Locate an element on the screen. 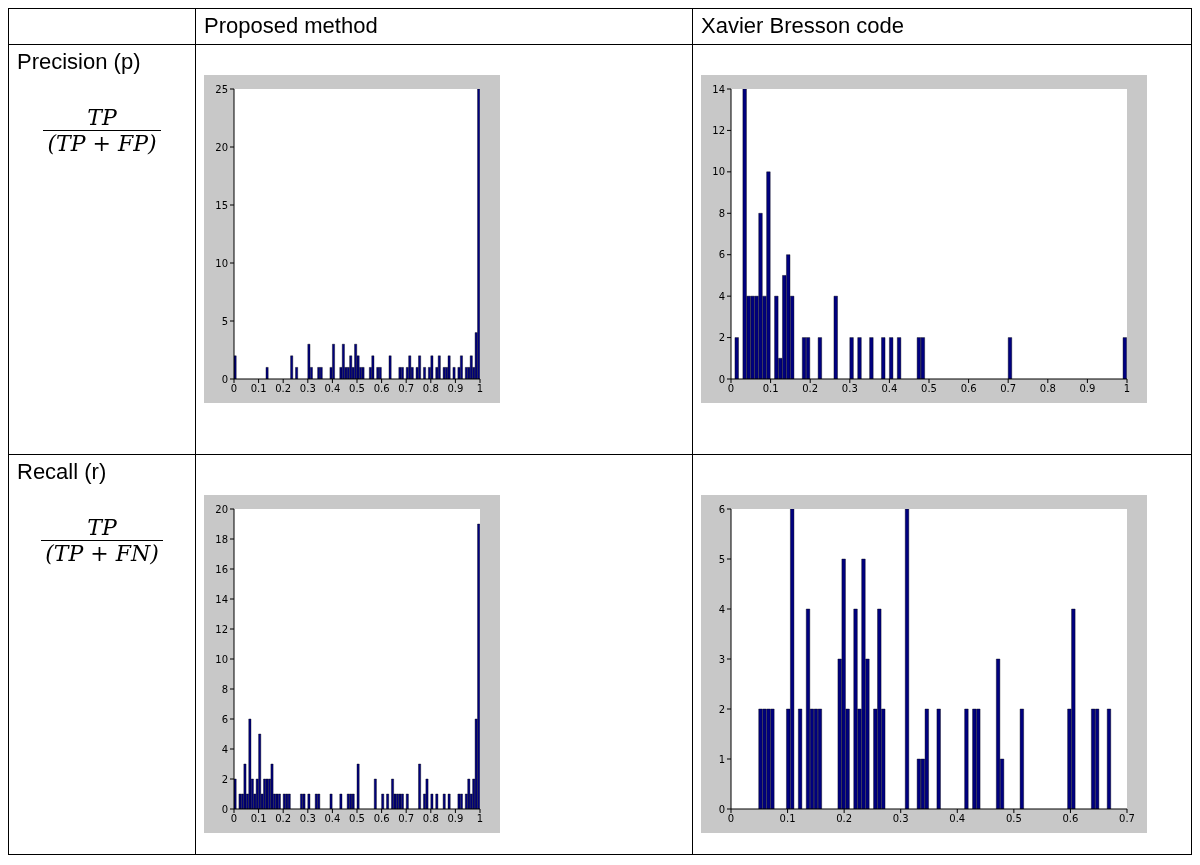 The height and width of the screenshot is (865, 1200). y-tick-label: 16 is located at coordinates (221, 569).